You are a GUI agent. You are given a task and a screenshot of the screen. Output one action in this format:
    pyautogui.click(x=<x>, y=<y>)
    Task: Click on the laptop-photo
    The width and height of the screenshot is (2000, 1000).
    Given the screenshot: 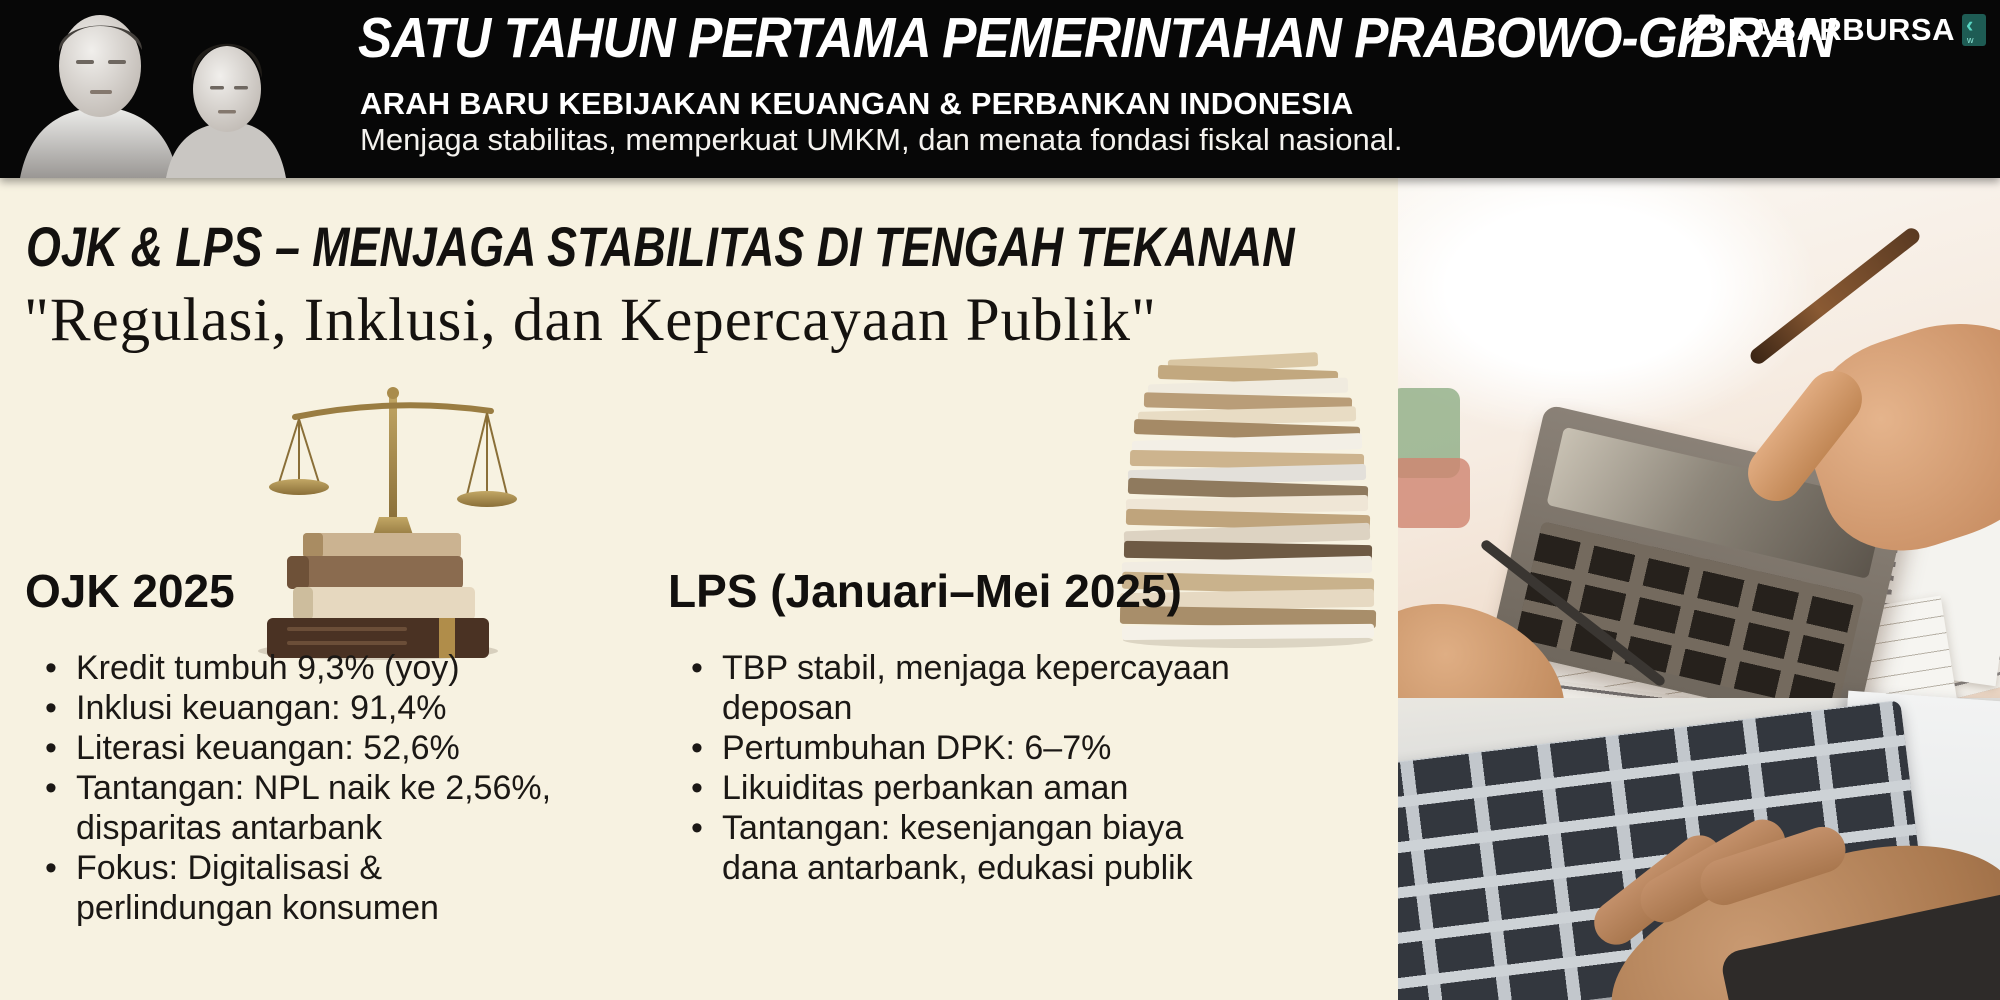 What is the action you would take?
    pyautogui.click(x=1699, y=845)
    